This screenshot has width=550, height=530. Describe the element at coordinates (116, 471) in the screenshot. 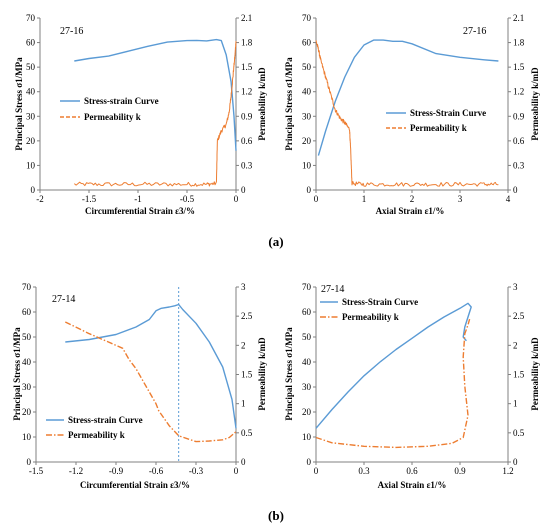

I see `x-tick-label: -0.9` at that location.